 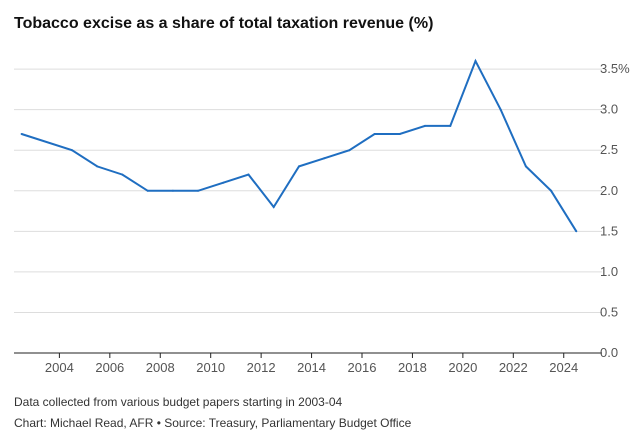 I want to click on x-tick-label: 2004, so click(x=59, y=367).